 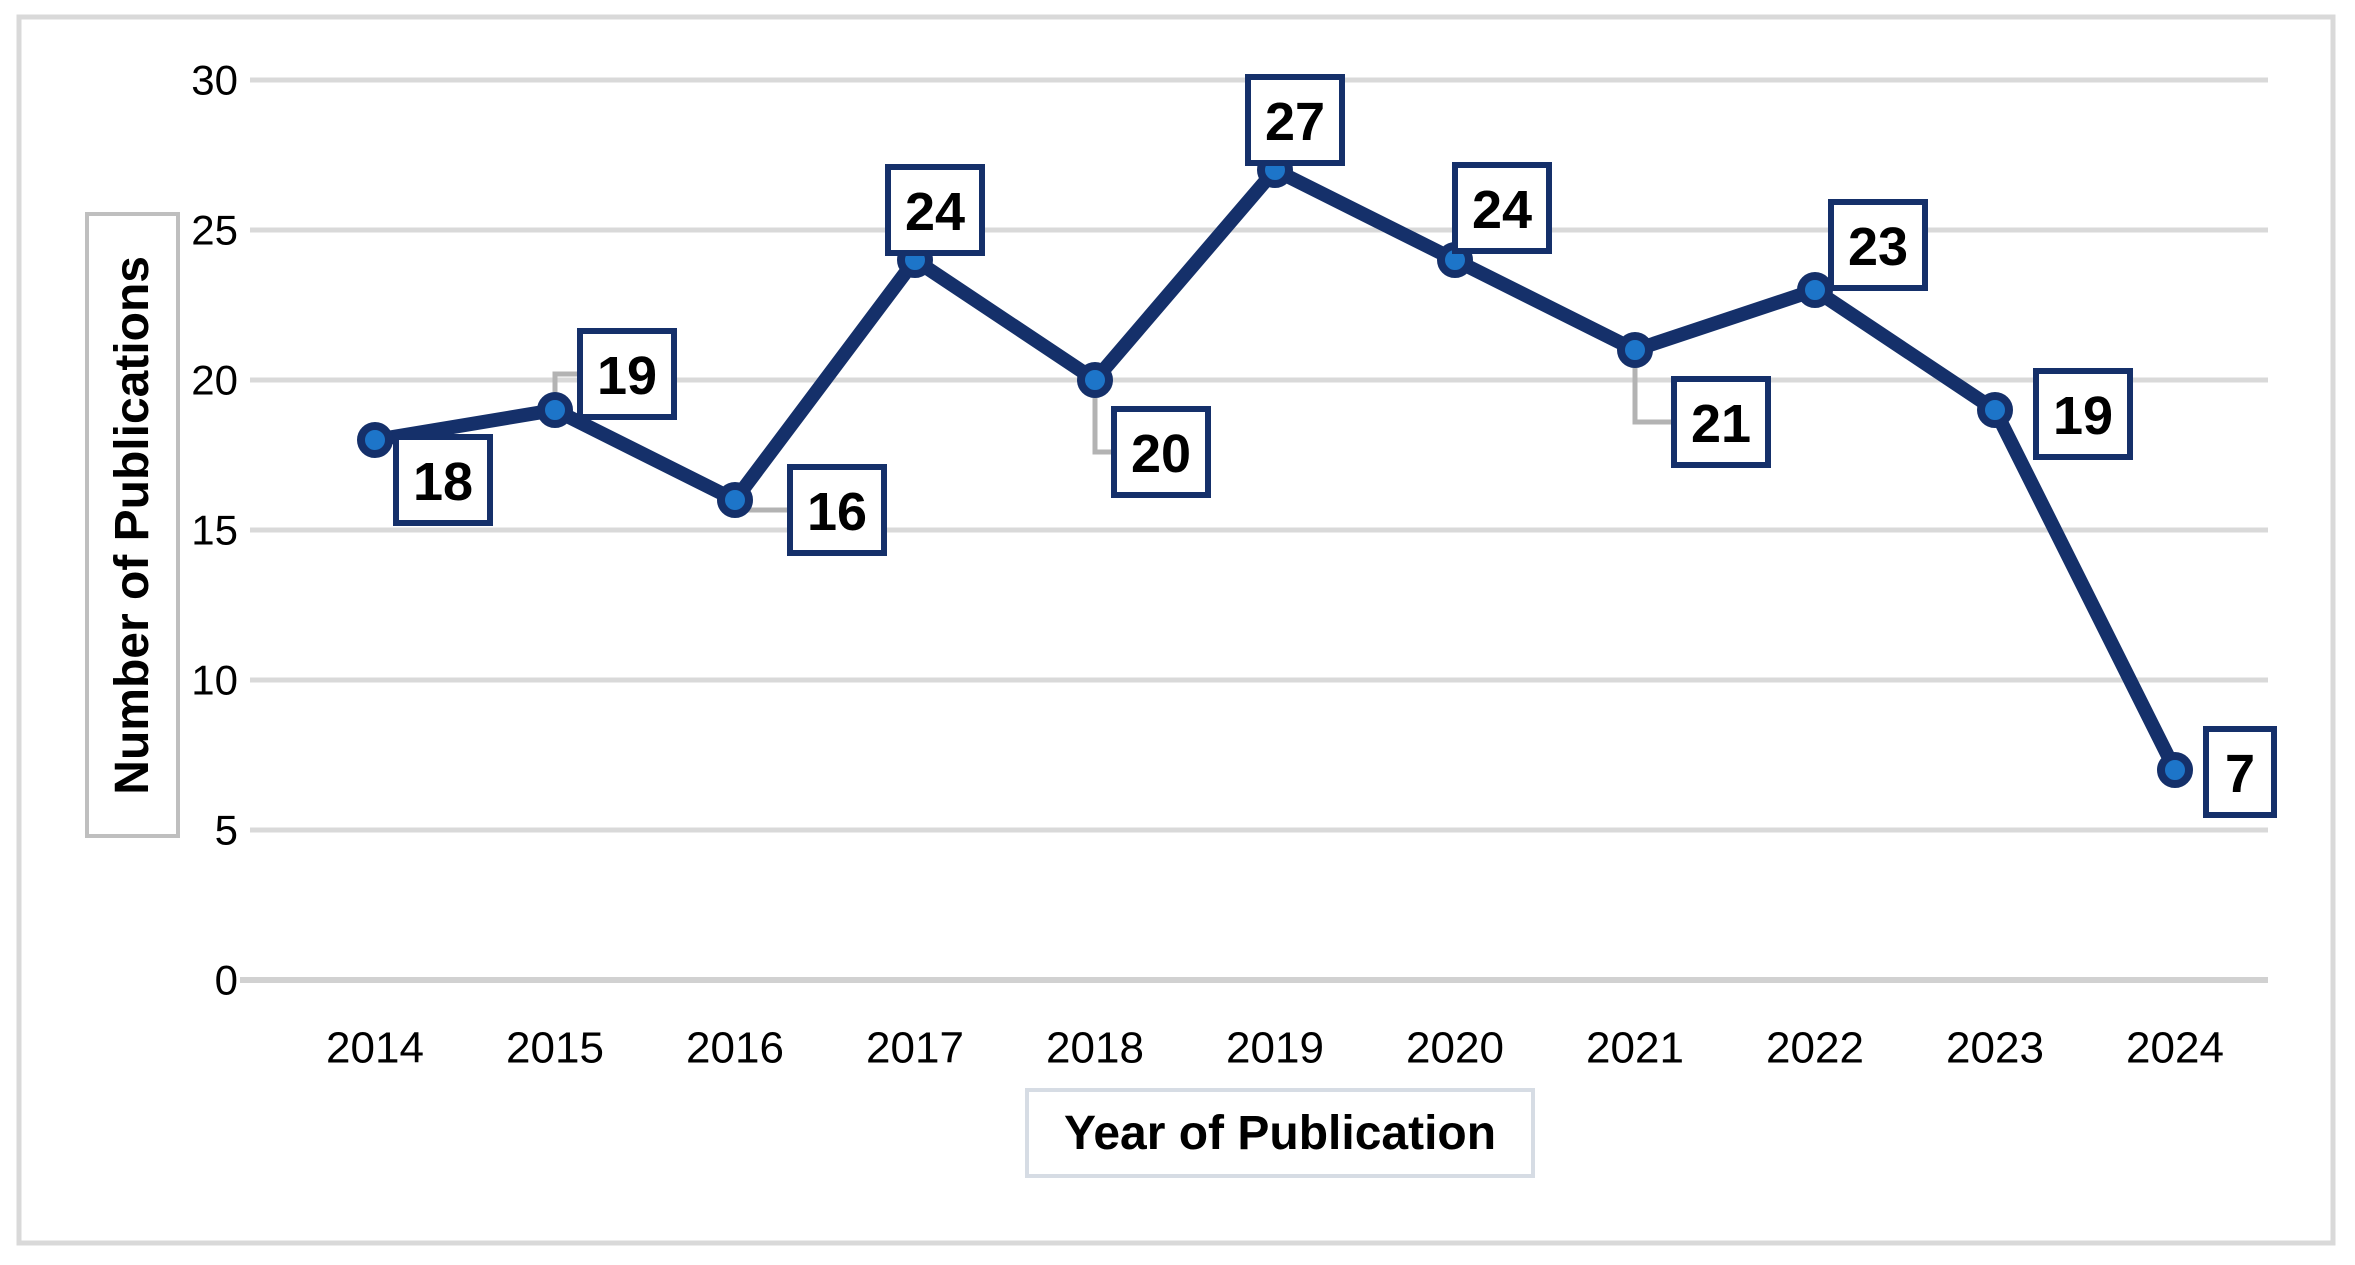 What do you see at coordinates (1815, 1048) in the screenshot?
I see `x-tick-label: 2022` at bounding box center [1815, 1048].